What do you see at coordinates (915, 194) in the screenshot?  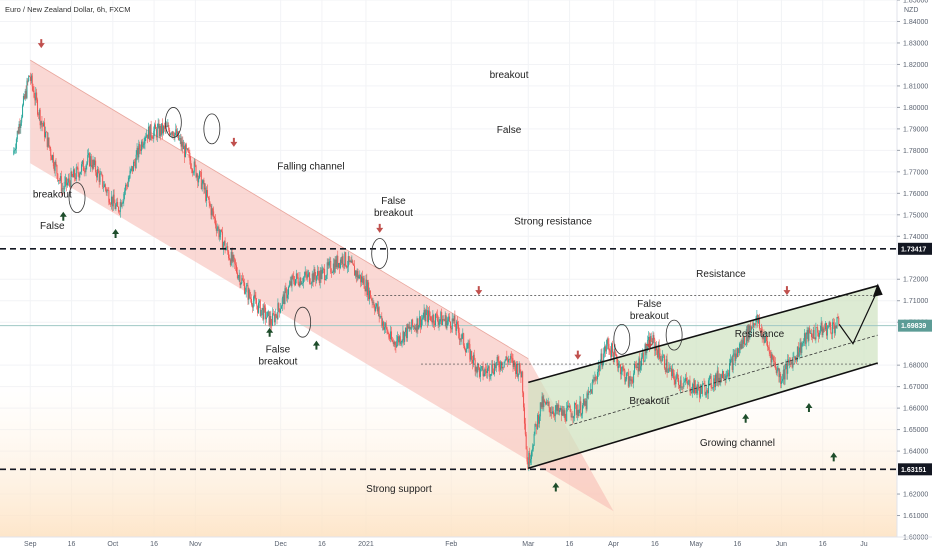 I see `y-tick-label: 1.76000` at bounding box center [915, 194].